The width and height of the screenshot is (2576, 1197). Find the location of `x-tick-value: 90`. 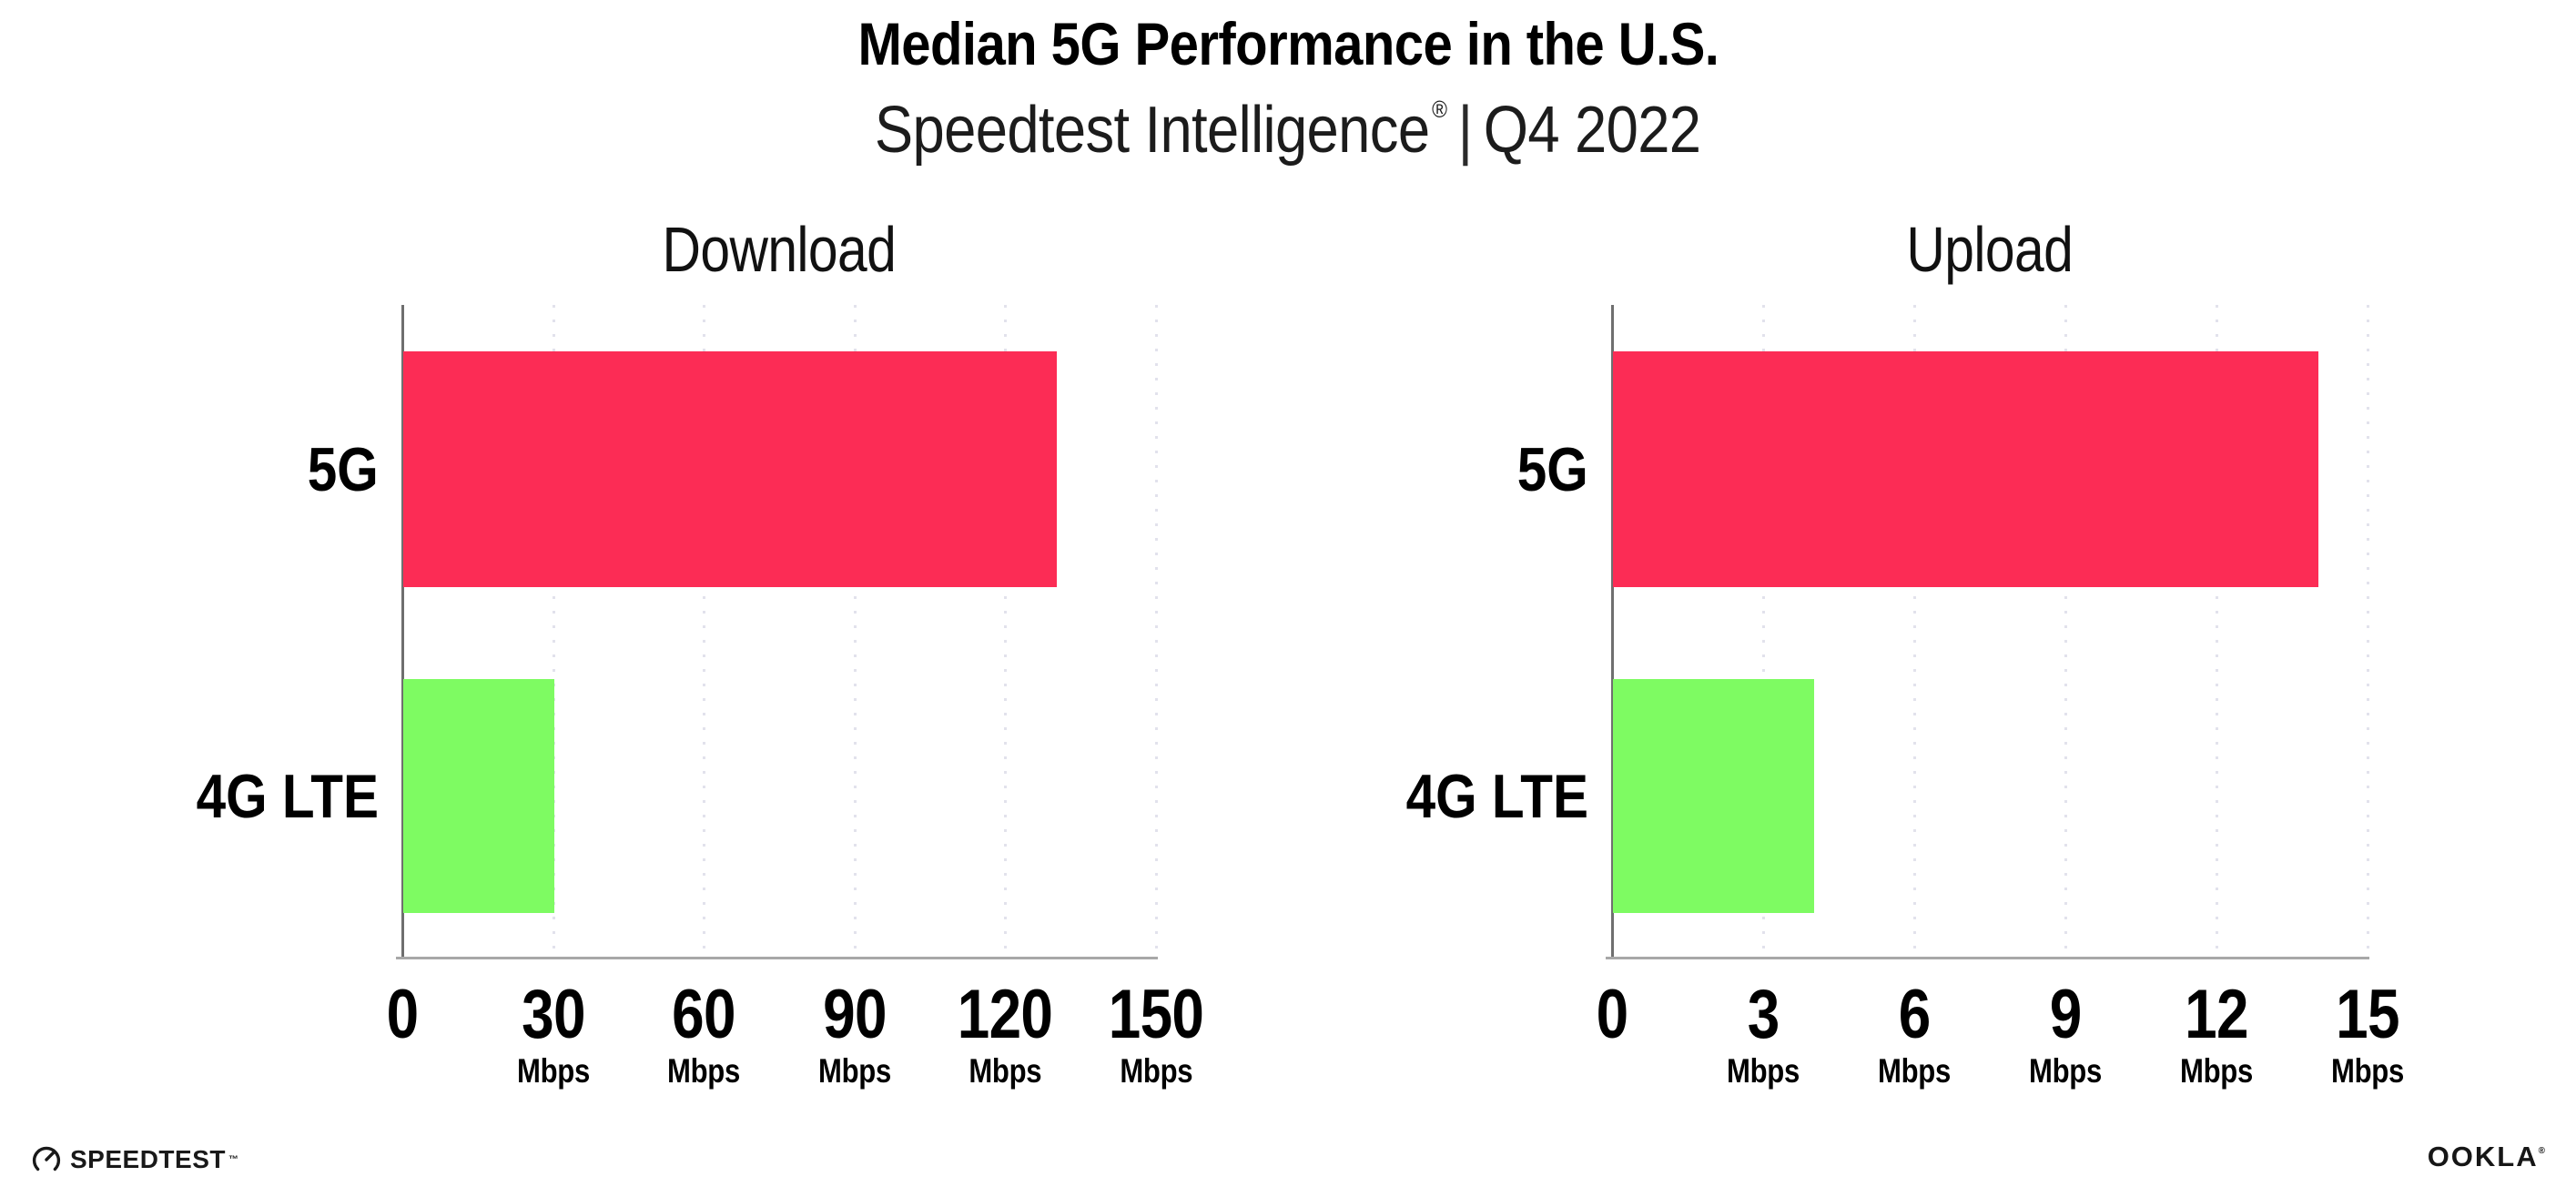

x-tick-value: 90 is located at coordinates (854, 1015).